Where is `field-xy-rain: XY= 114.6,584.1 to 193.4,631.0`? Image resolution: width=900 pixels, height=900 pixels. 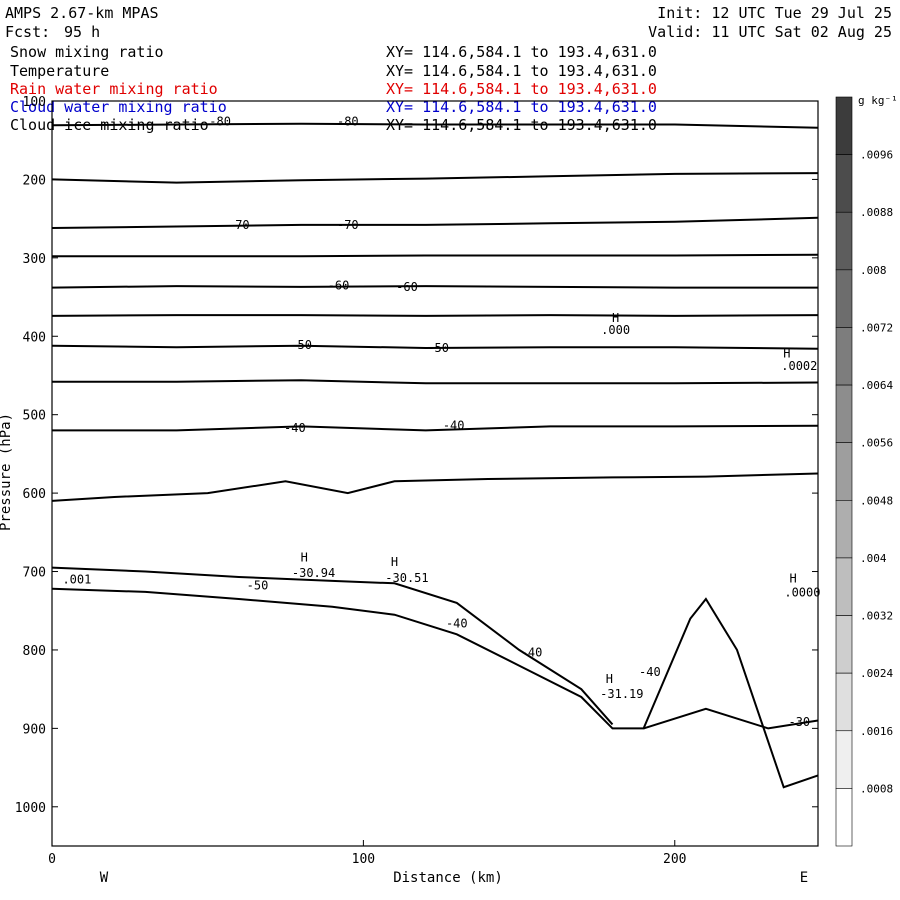
field-xy-rain: XY= 114.6,584.1 to 193.4,631.0 is located at coordinates (521, 89).